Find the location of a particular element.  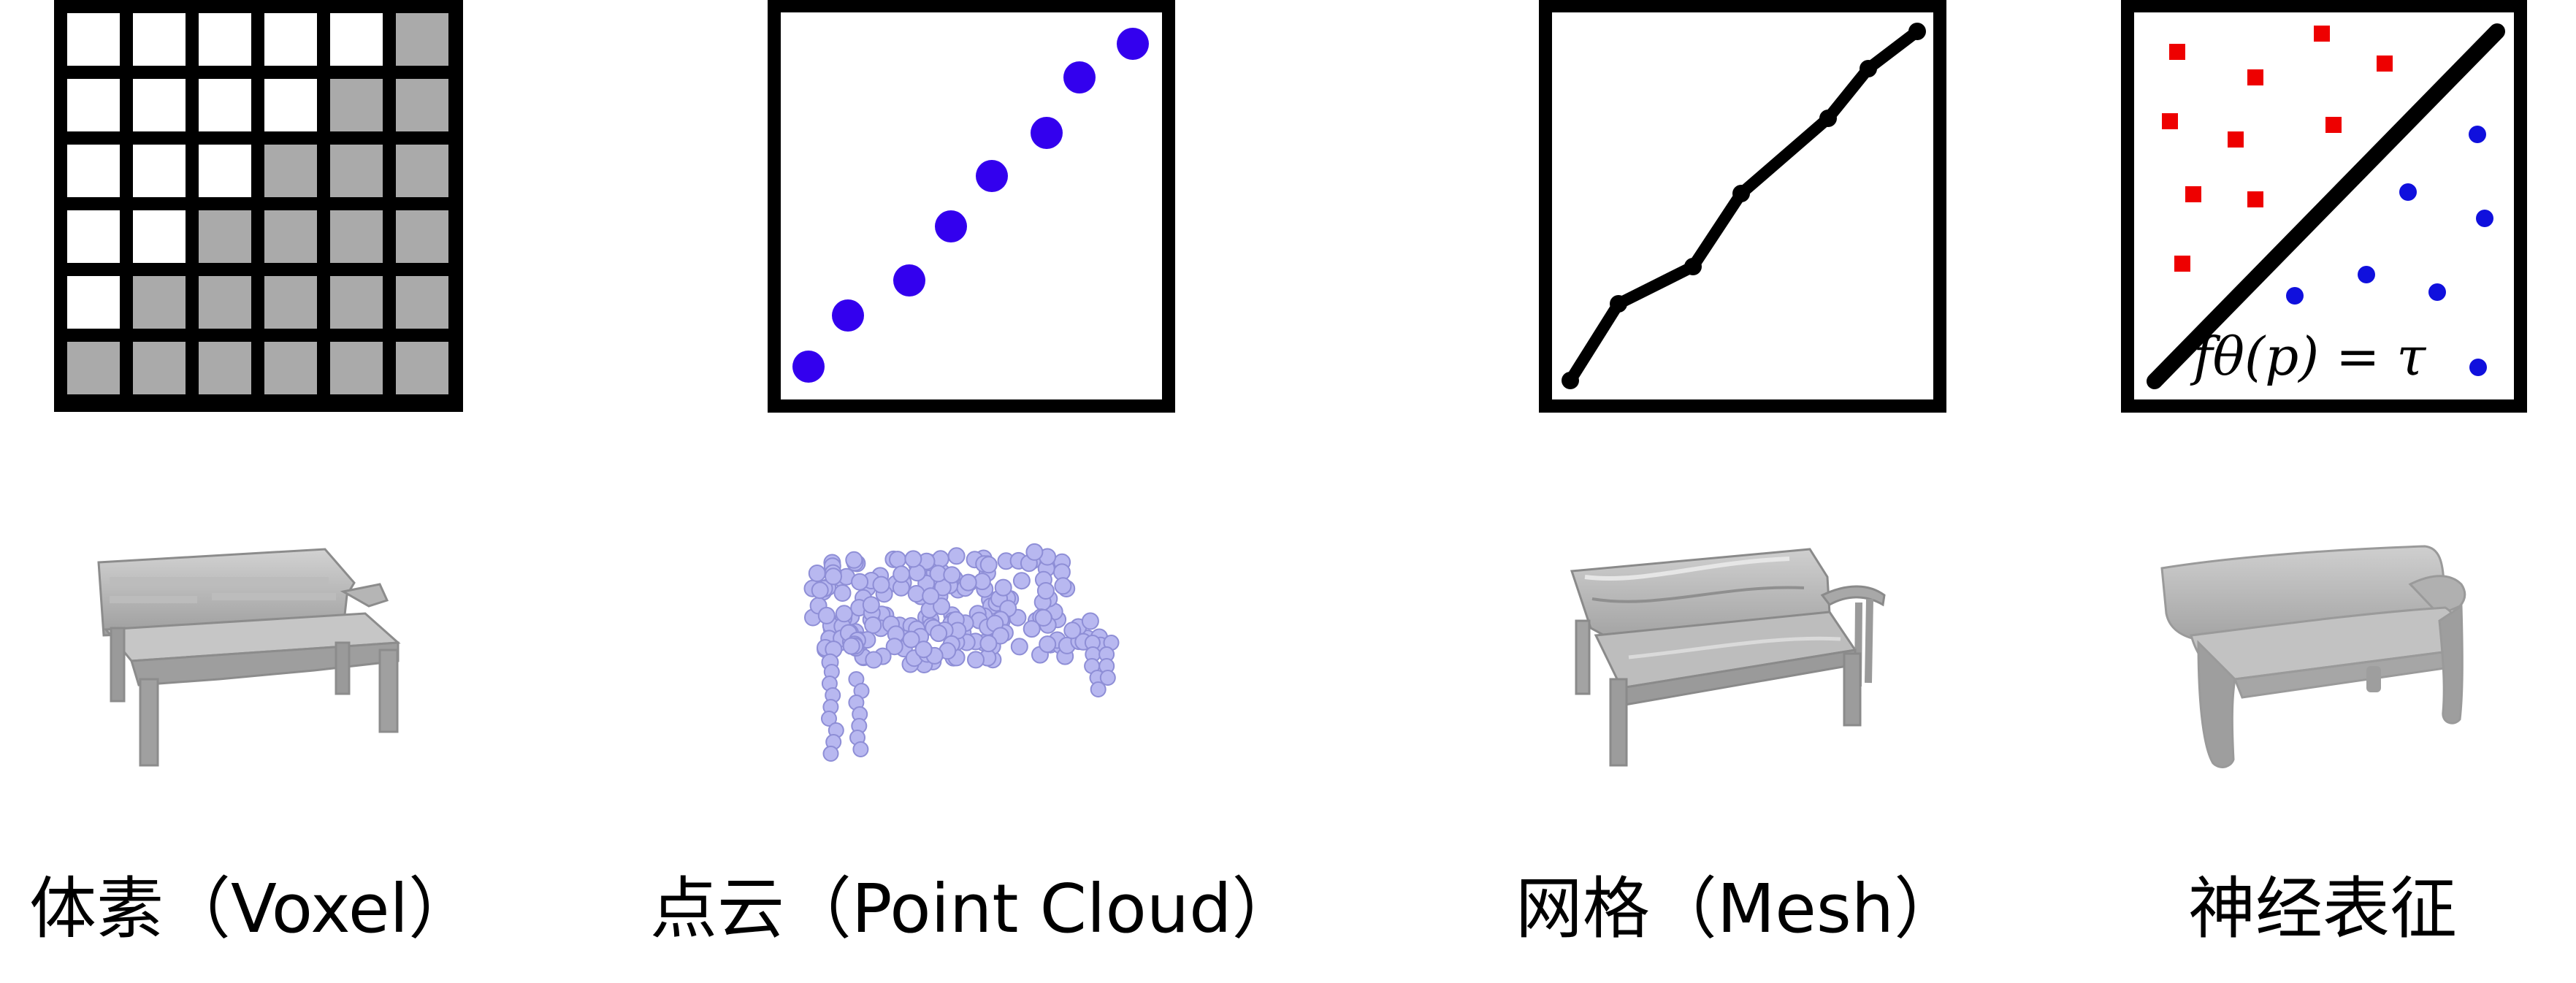

mesh-bench-render is located at coordinates (1728, 657).